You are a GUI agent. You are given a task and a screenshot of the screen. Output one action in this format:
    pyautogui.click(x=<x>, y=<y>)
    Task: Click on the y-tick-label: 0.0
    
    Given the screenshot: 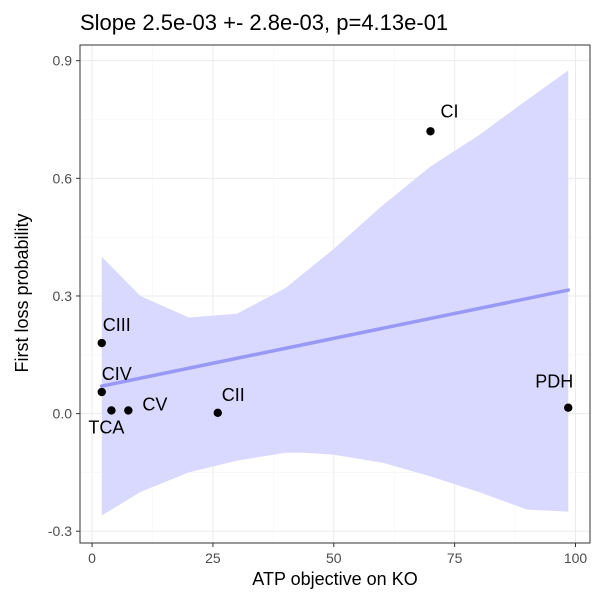 What is the action you would take?
    pyautogui.click(x=63, y=414)
    